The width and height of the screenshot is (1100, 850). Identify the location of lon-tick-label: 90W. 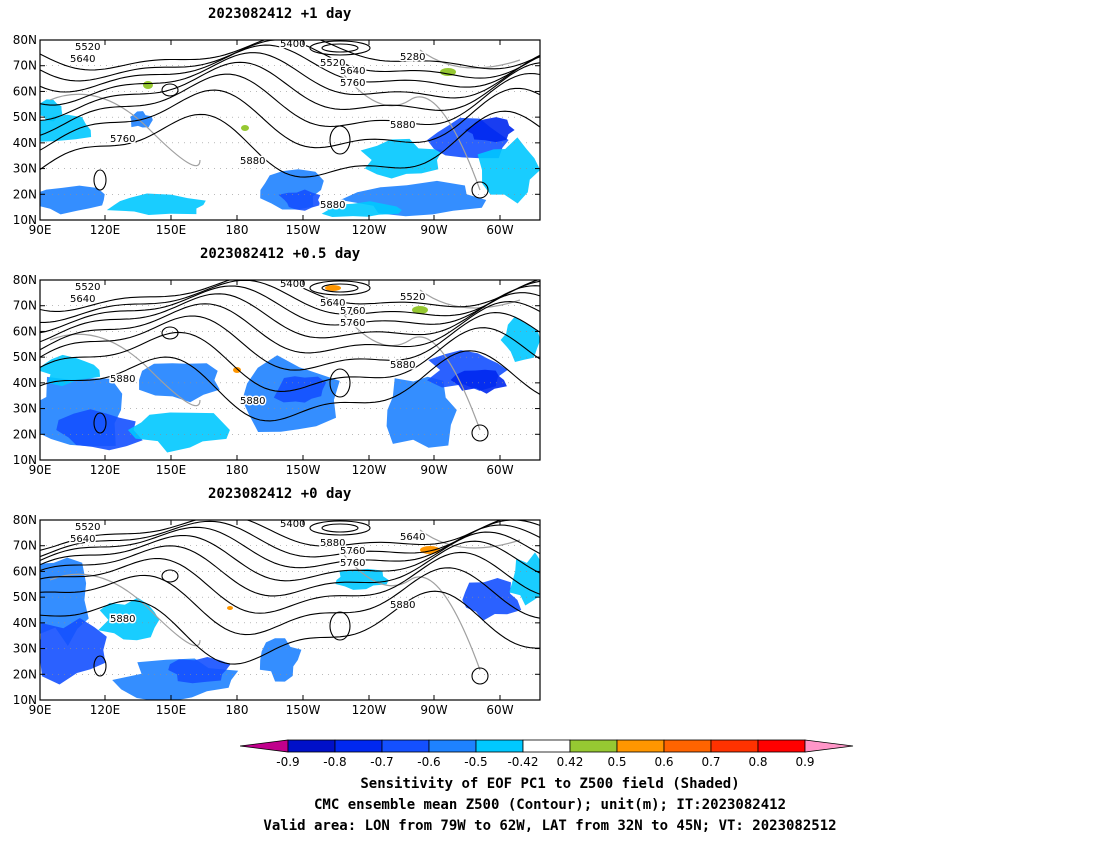
(433, 230).